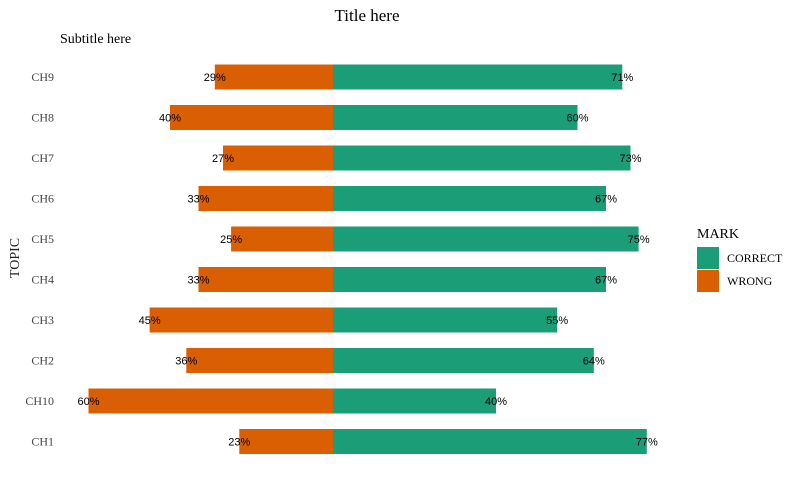 The height and width of the screenshot is (480, 798). I want to click on chart-title: Title here, so click(366, 15).